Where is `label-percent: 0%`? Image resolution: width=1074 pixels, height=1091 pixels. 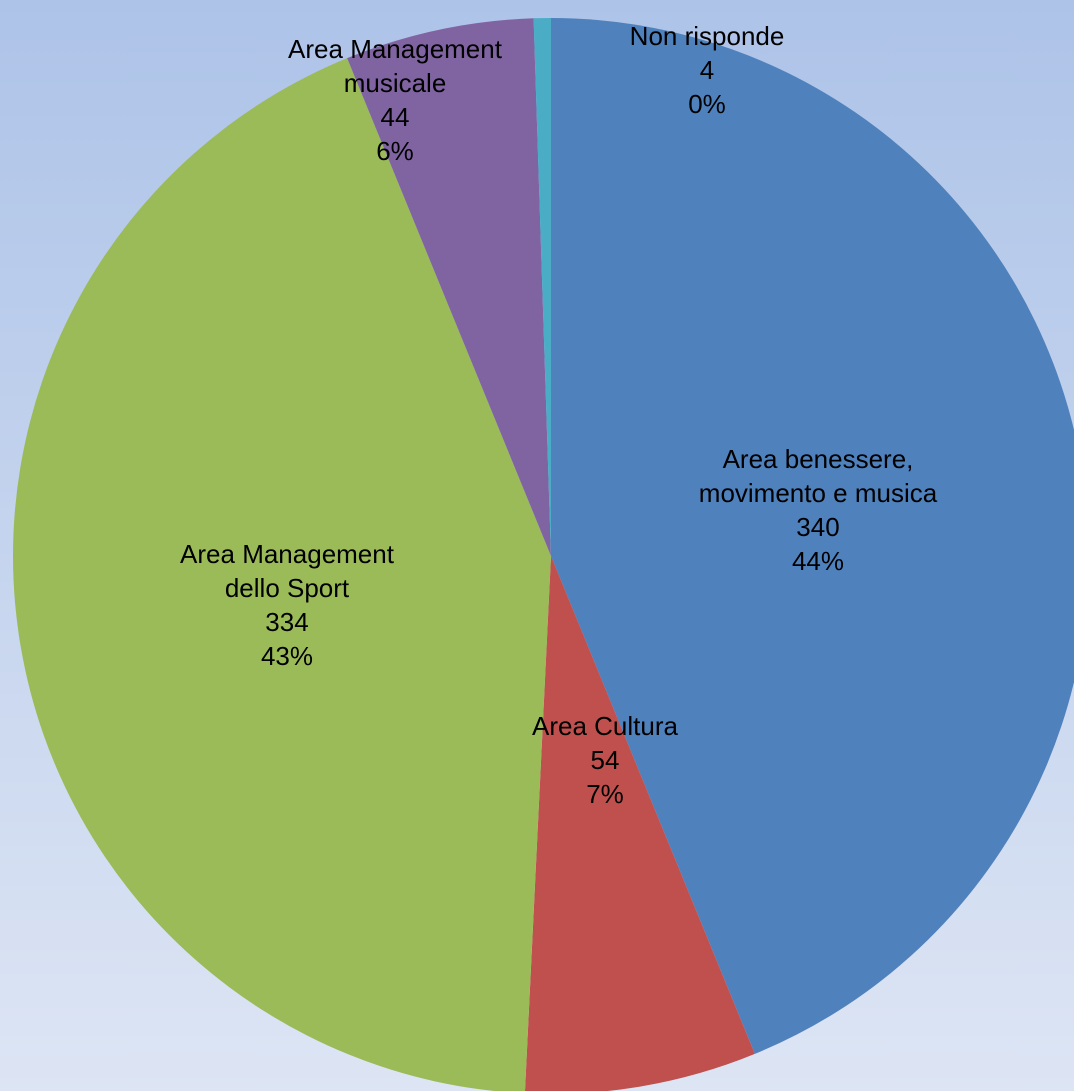
label-percent: 0% is located at coordinates (707, 104).